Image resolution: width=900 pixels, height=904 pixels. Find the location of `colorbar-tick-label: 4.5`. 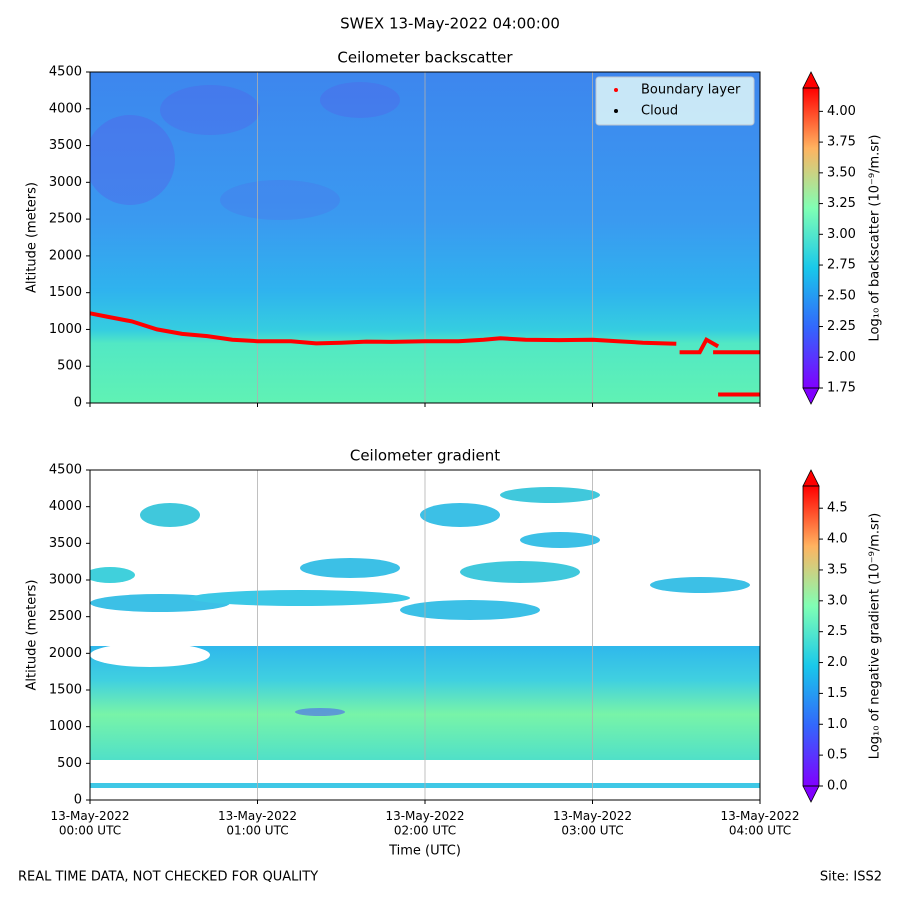

colorbar-tick-label: 4.5 is located at coordinates (837, 508).